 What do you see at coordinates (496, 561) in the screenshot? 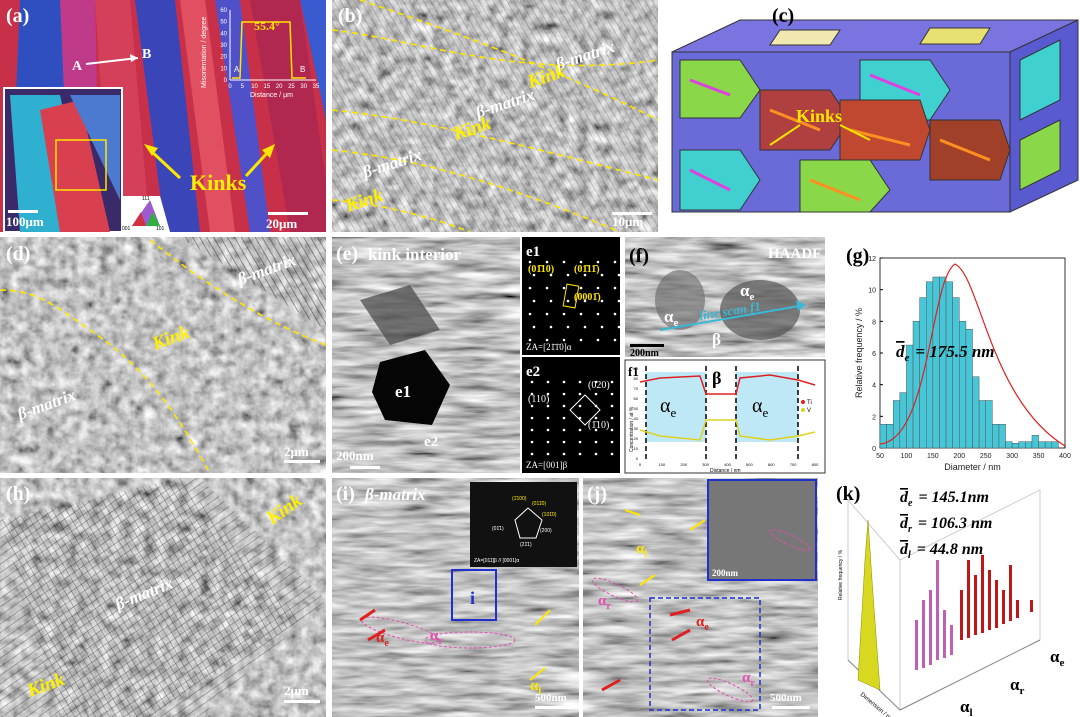
I see `zone-axis: ZA=[011̄]β // [0001]α` at bounding box center [496, 561].